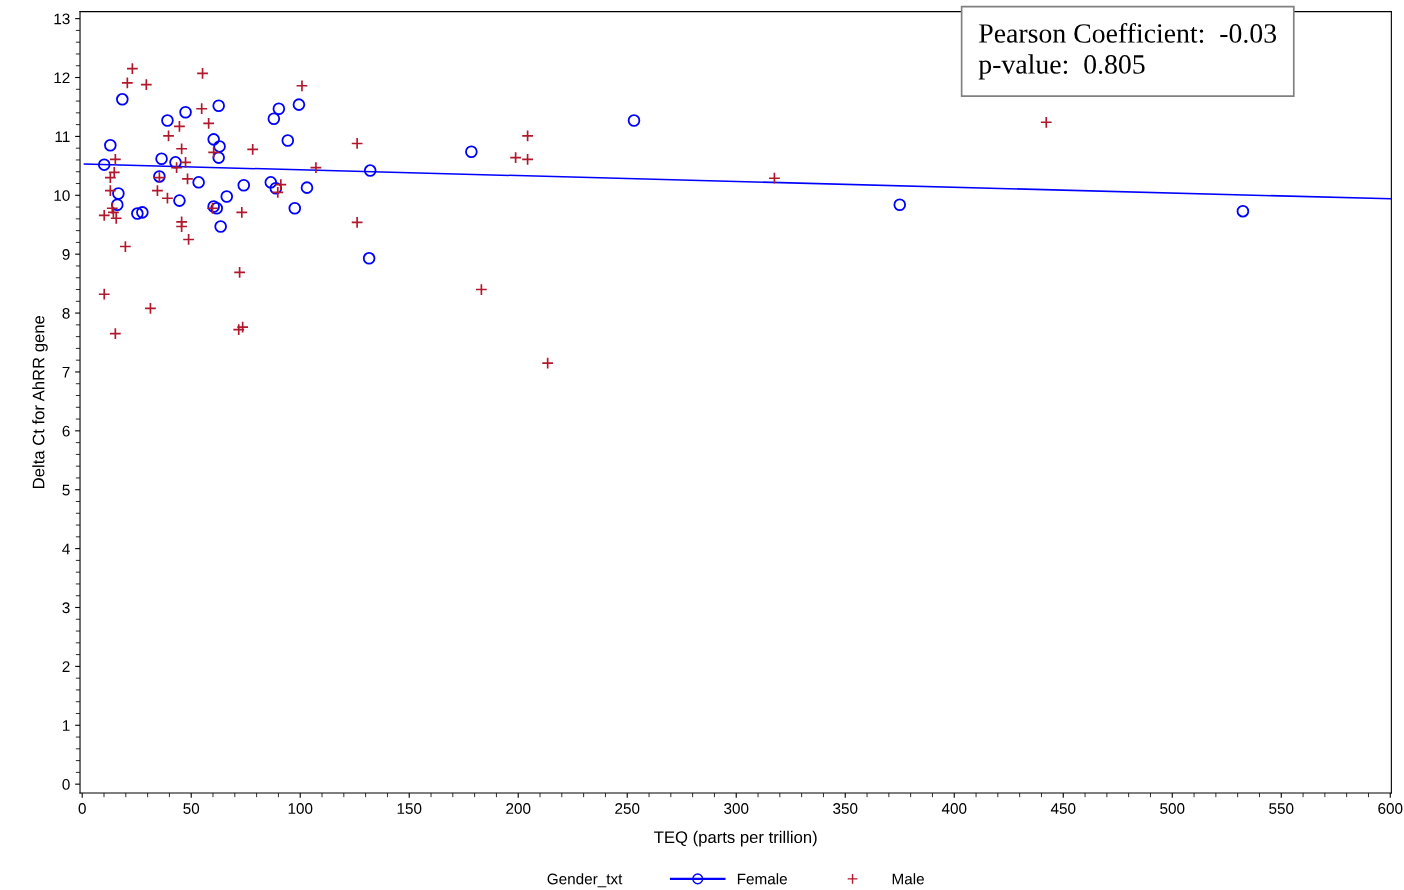 The width and height of the screenshot is (1404, 890). Describe the element at coordinates (62, 195) in the screenshot. I see `y-tick-label: 10` at that location.